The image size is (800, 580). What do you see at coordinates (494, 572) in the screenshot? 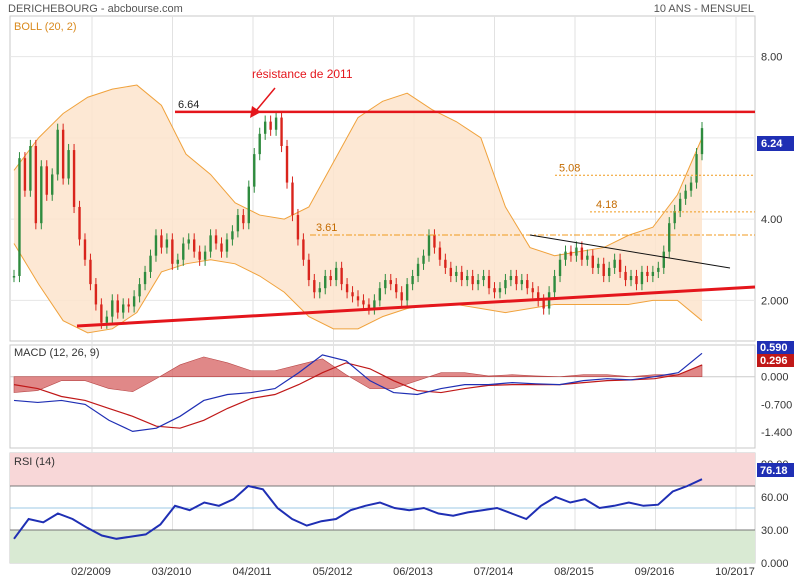
I see `x-tick-label: 07/2014` at bounding box center [494, 572].